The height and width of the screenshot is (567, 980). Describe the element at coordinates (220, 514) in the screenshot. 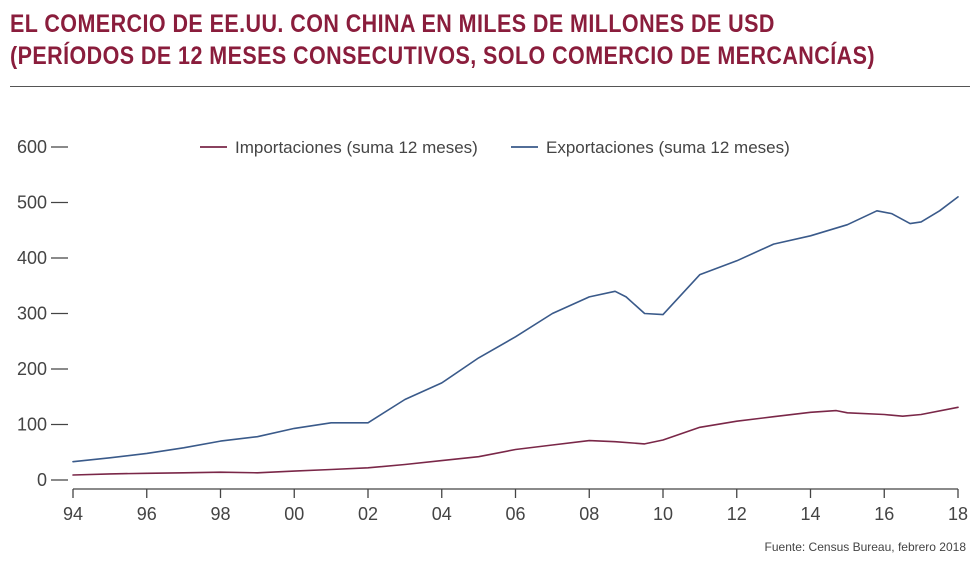

I see `x-tick-label: 98` at that location.